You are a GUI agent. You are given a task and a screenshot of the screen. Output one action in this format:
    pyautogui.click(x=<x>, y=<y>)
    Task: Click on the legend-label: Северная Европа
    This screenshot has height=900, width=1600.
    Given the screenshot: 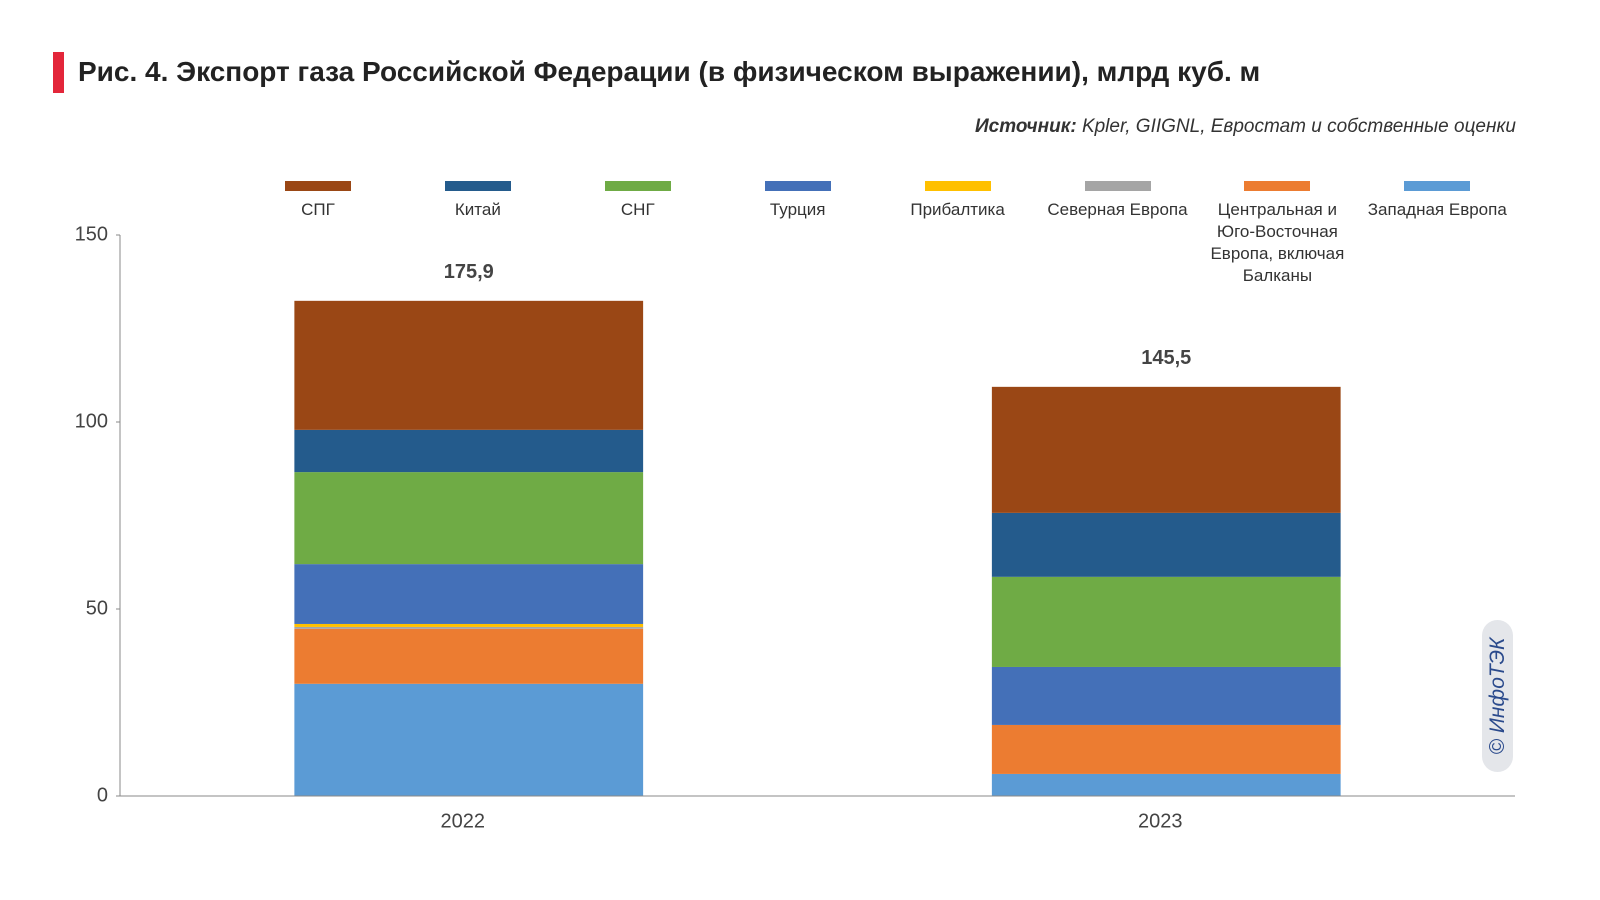 What is the action you would take?
    pyautogui.click(x=1117, y=209)
    